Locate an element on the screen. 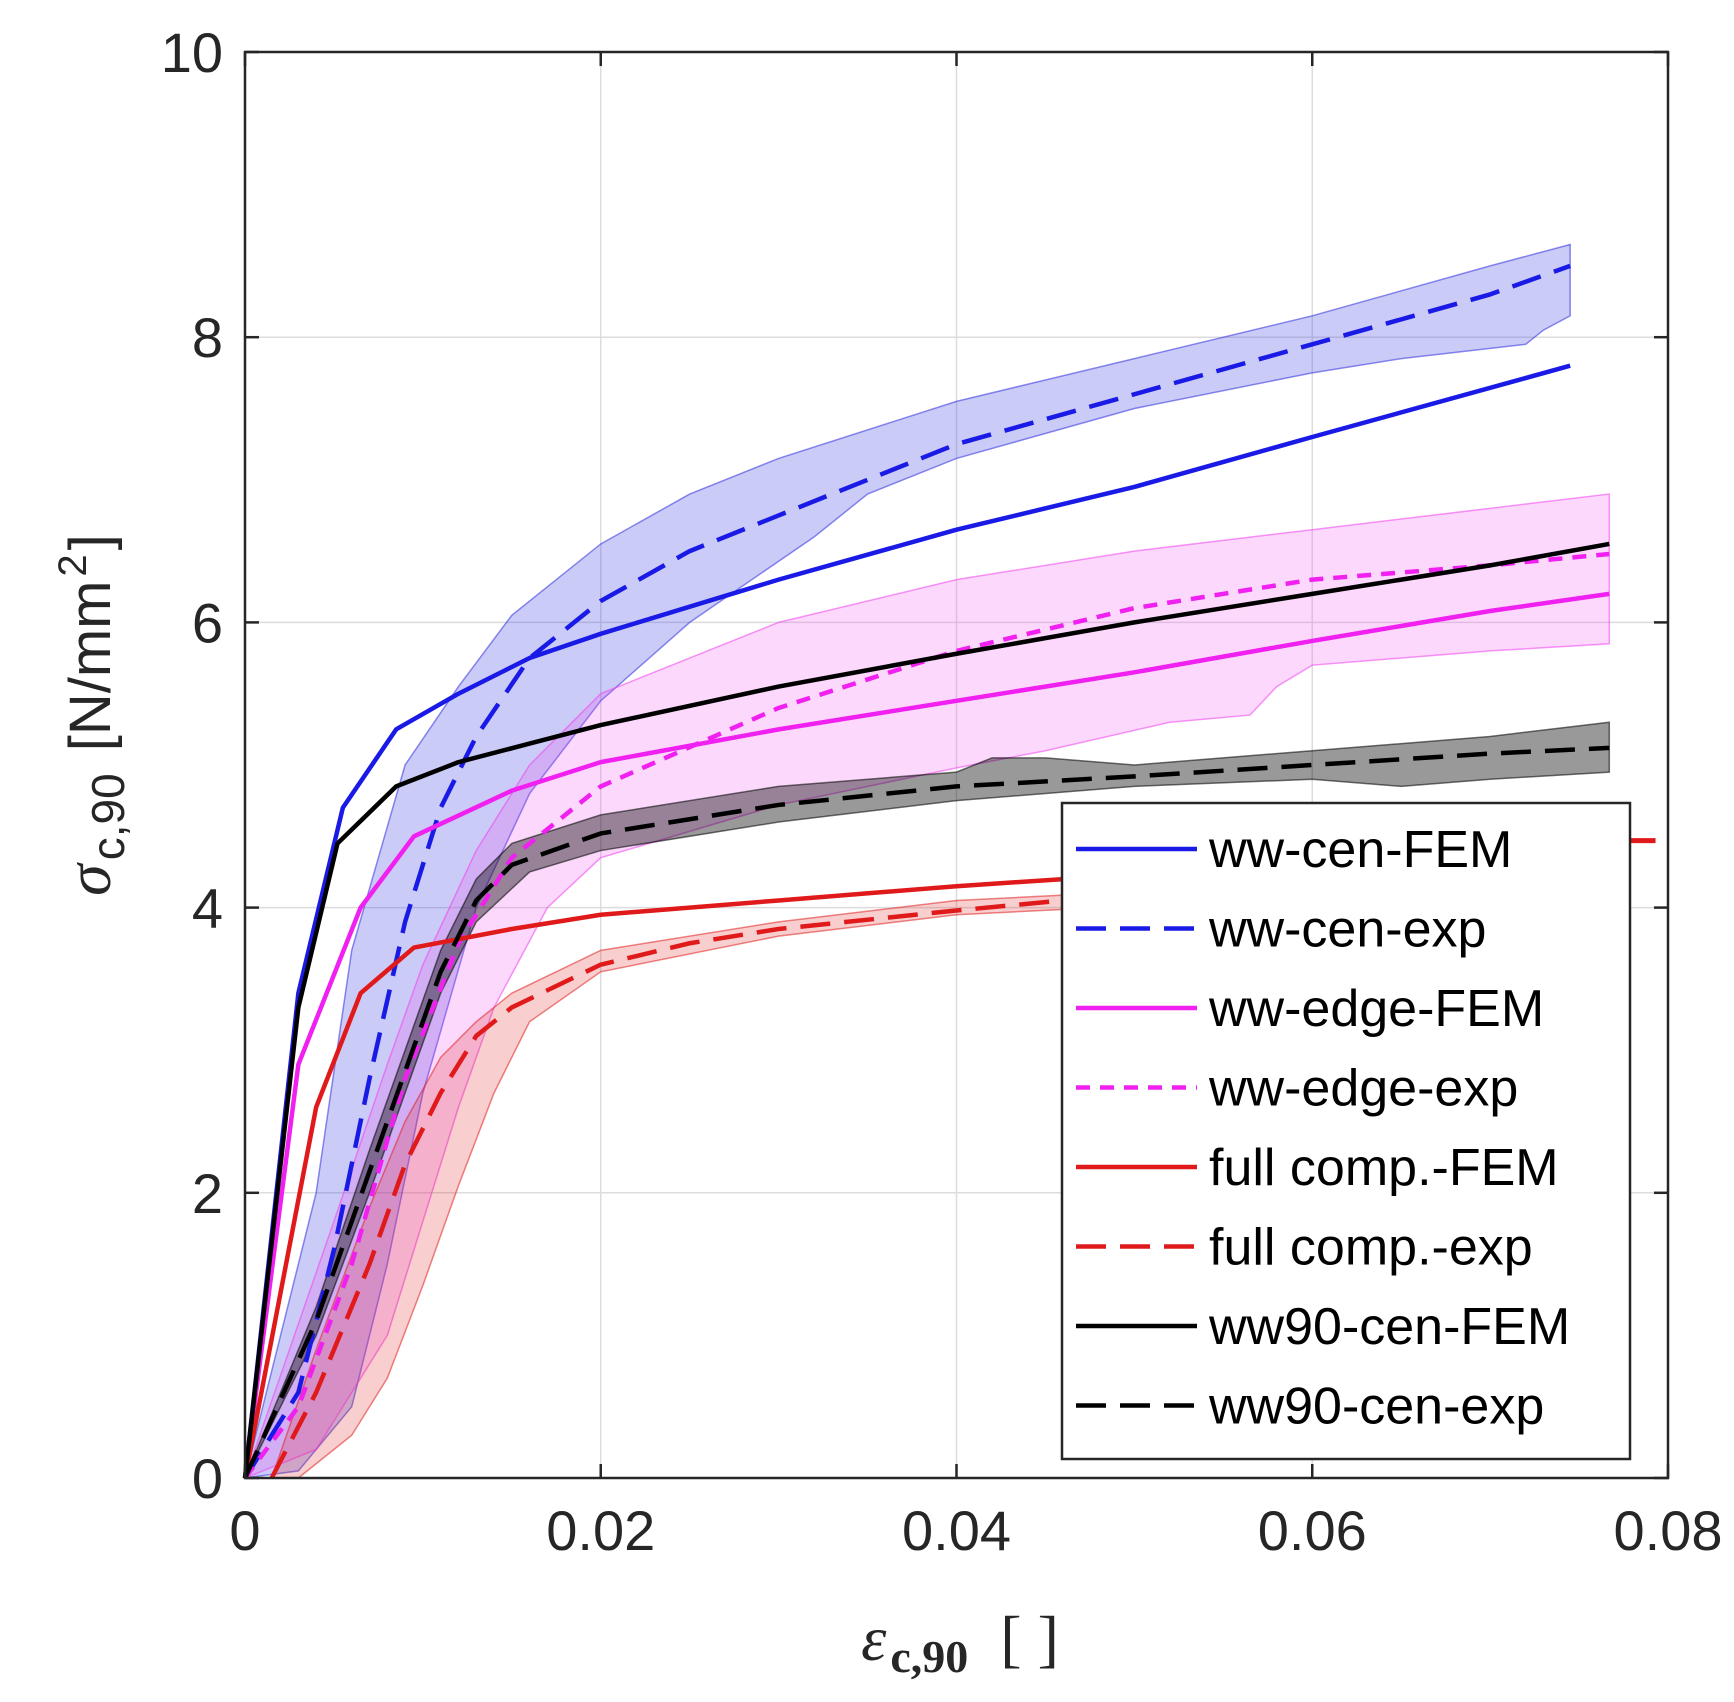  legend-label: ww-edge-FEM is located at coordinates (1376, 1009).